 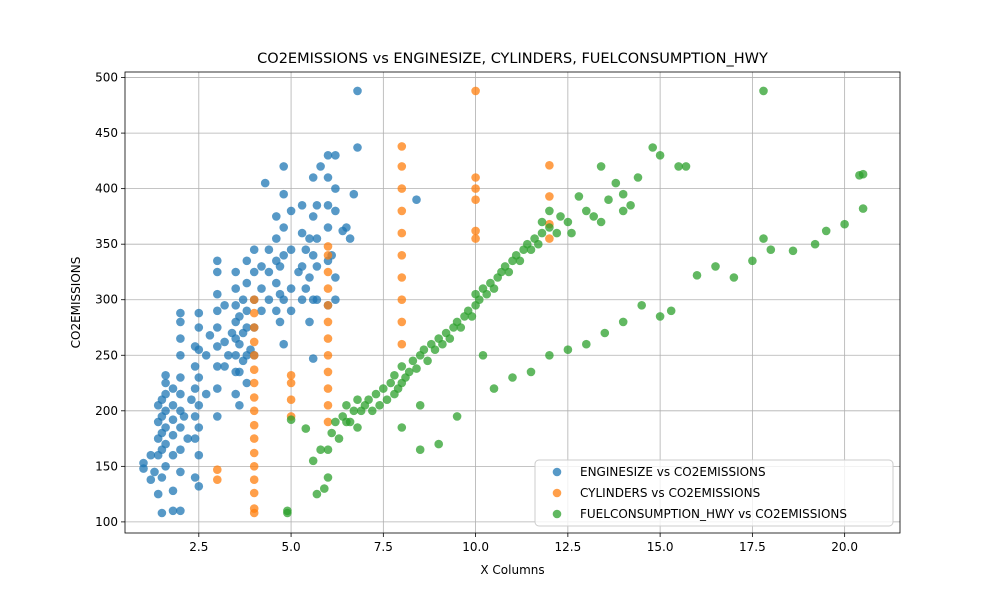 What do you see at coordinates (844, 547) in the screenshot?
I see `x-tick-label: 20.0` at bounding box center [844, 547].